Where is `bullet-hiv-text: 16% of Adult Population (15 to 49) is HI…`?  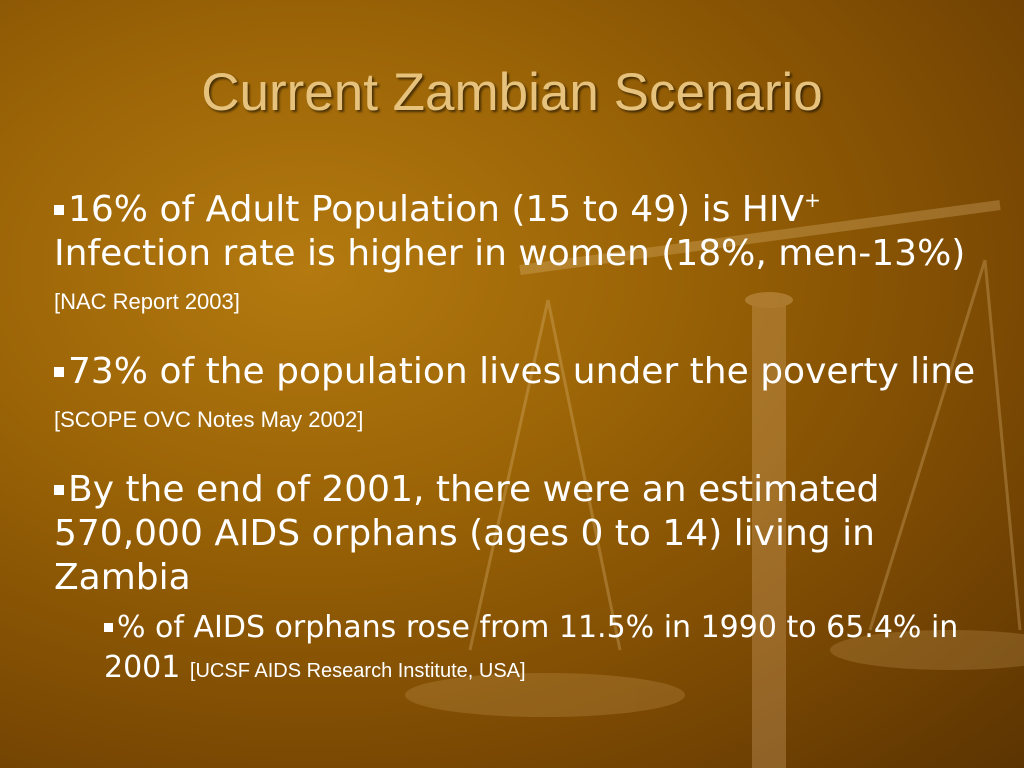
bullet-hiv-text: 16% of Adult Population (15 to 49) is HI… is located at coordinates (436, 209).